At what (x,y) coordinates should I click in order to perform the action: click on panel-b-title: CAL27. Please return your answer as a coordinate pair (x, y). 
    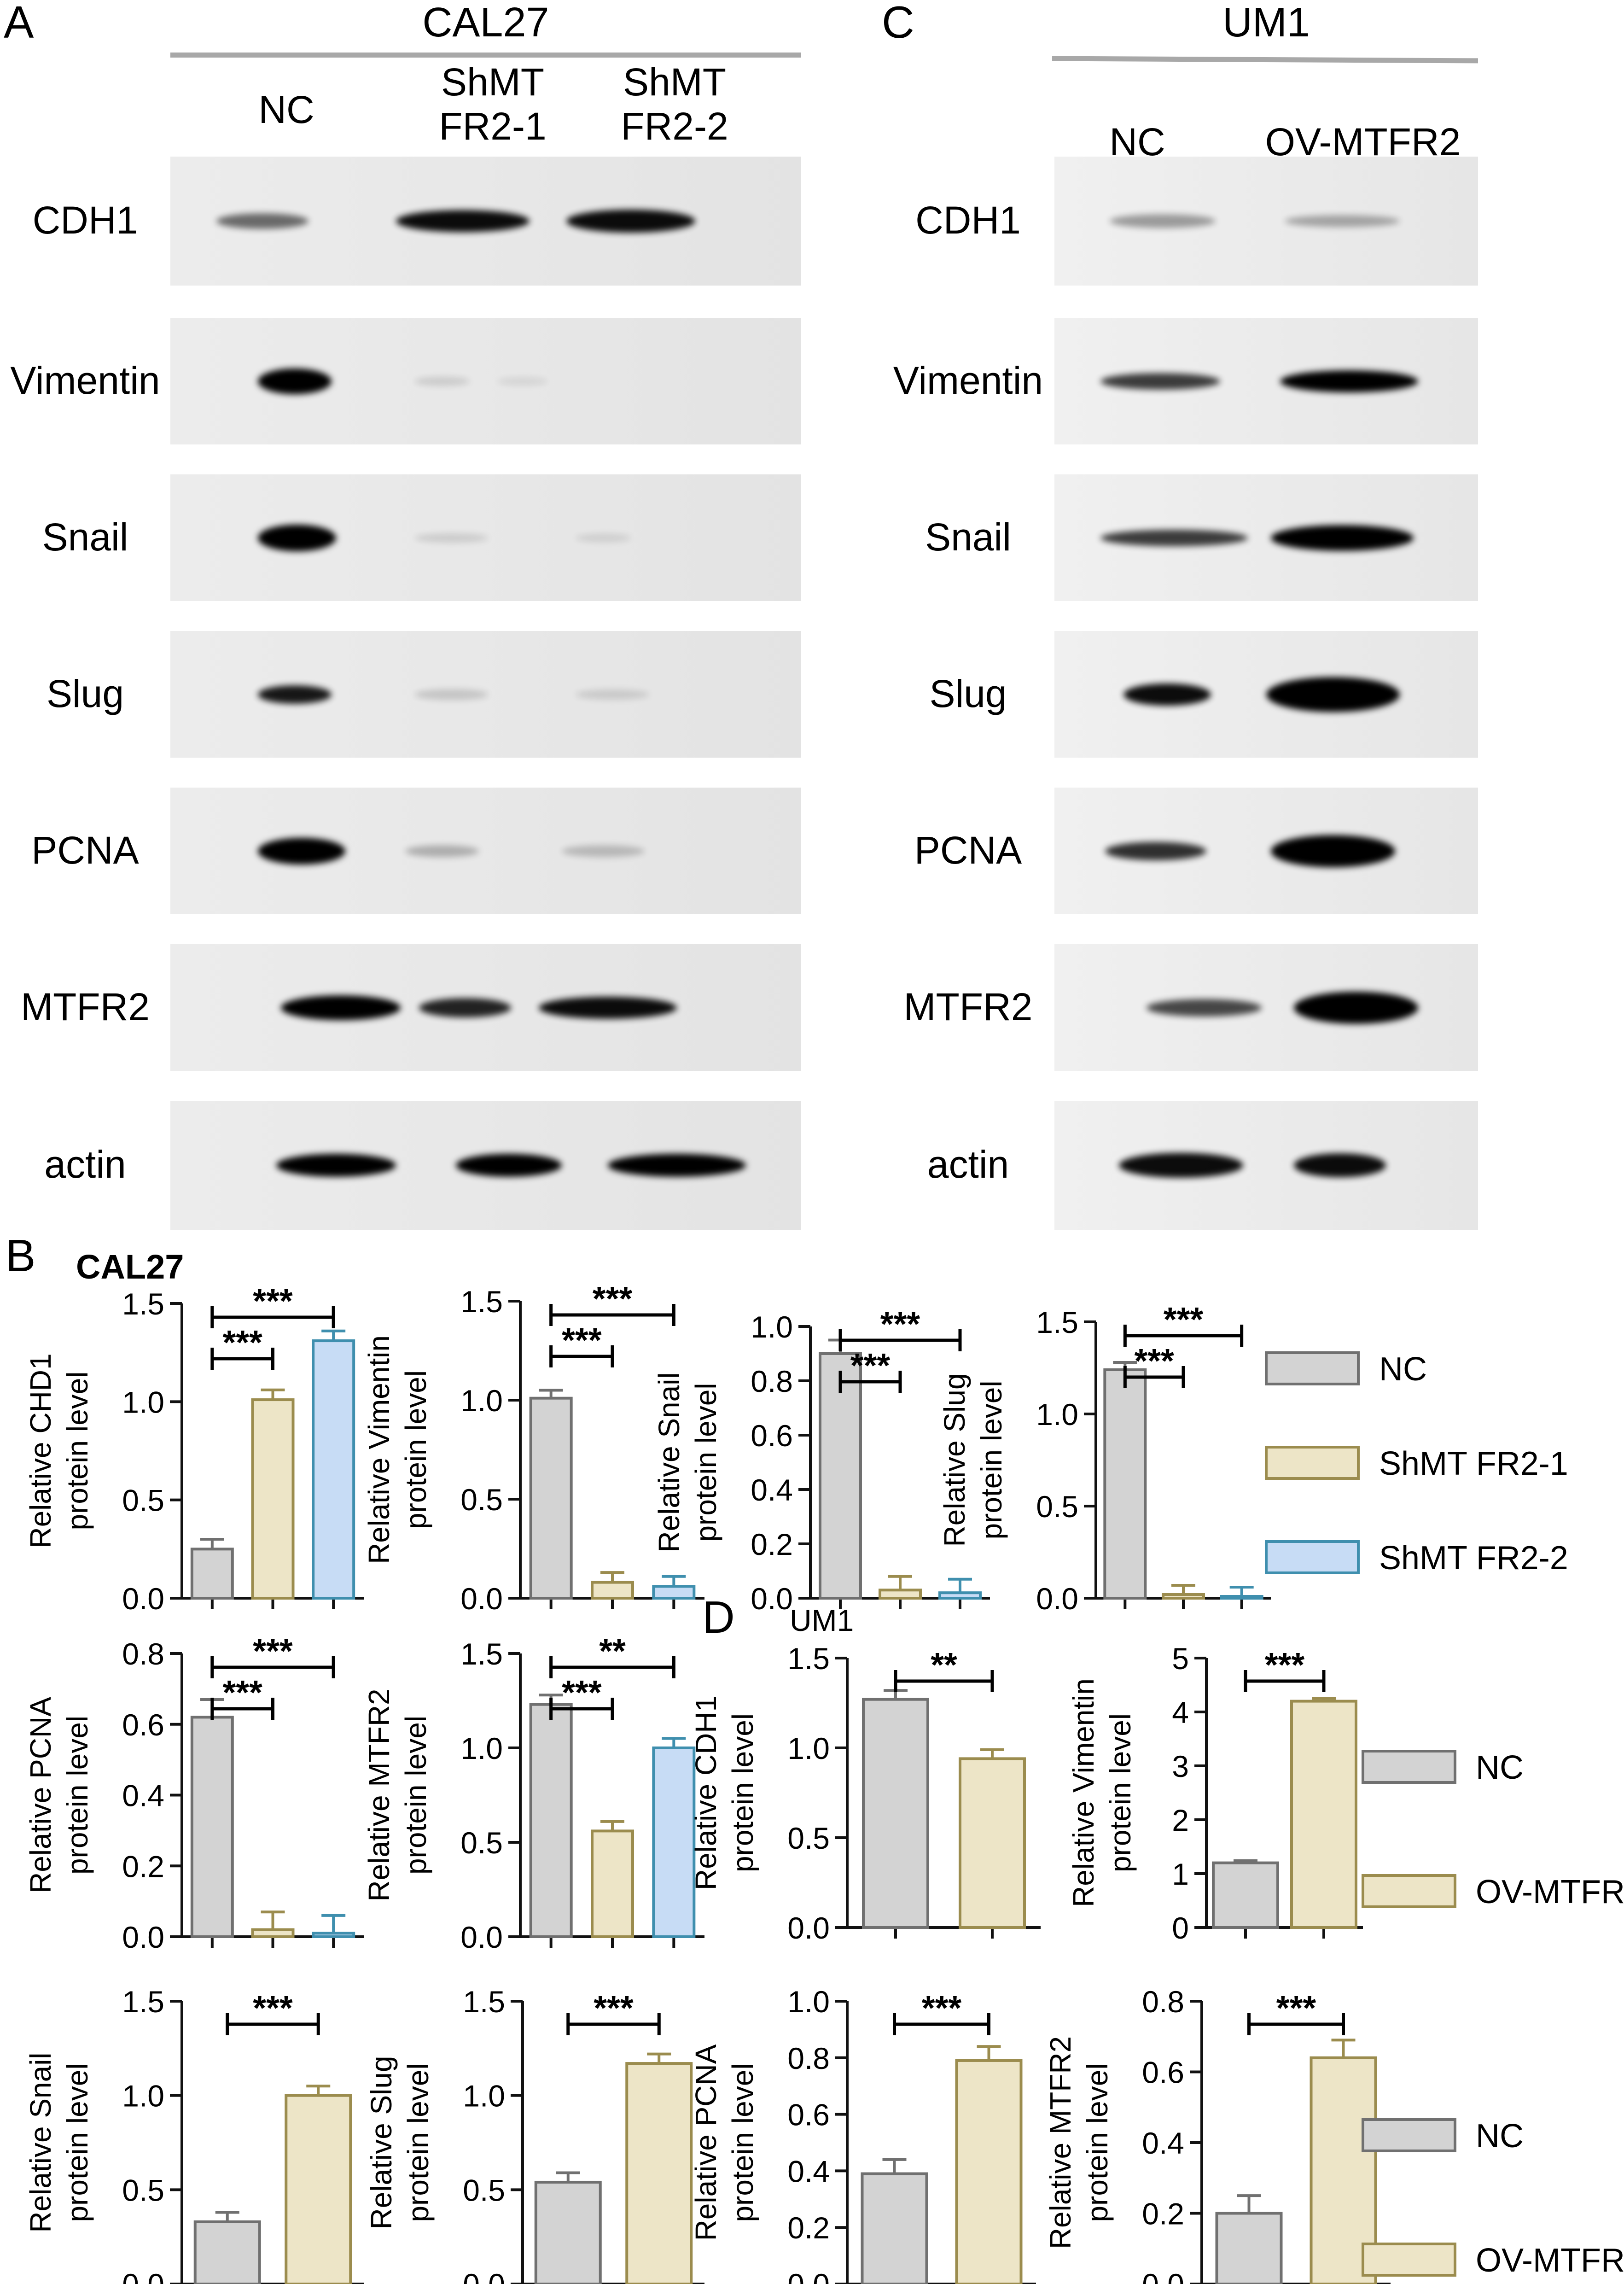
    Looking at the image, I should click on (130, 1267).